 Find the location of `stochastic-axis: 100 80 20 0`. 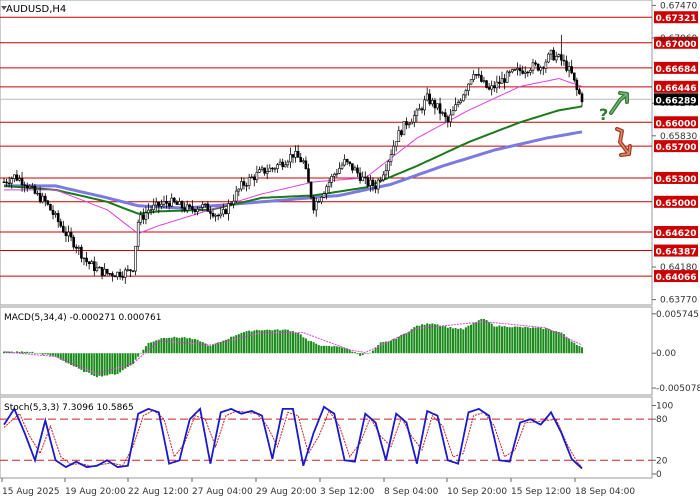

stochastic-axis: 100 80 20 0 is located at coordinates (662, 440).